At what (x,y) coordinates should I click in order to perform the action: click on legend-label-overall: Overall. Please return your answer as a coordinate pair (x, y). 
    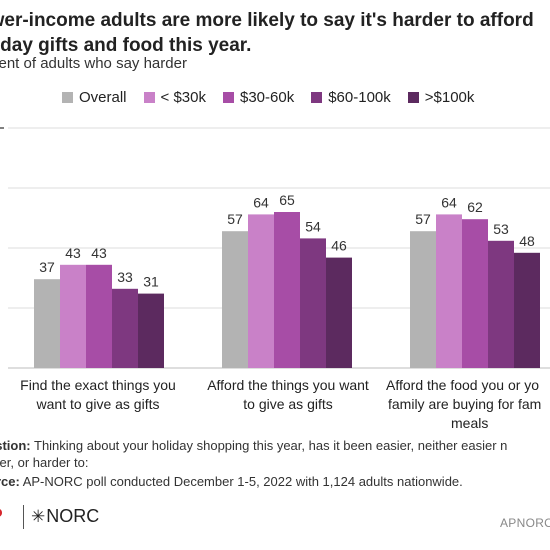
    Looking at the image, I should click on (103, 97).